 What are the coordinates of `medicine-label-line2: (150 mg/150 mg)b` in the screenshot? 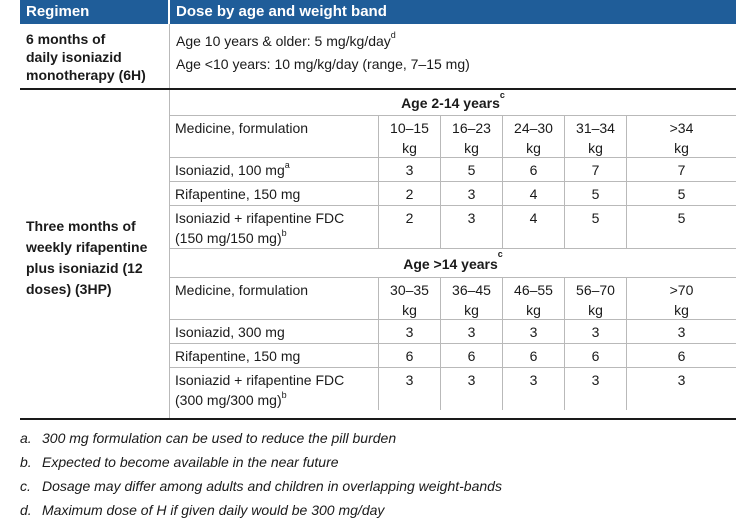 It's located at (274, 238).